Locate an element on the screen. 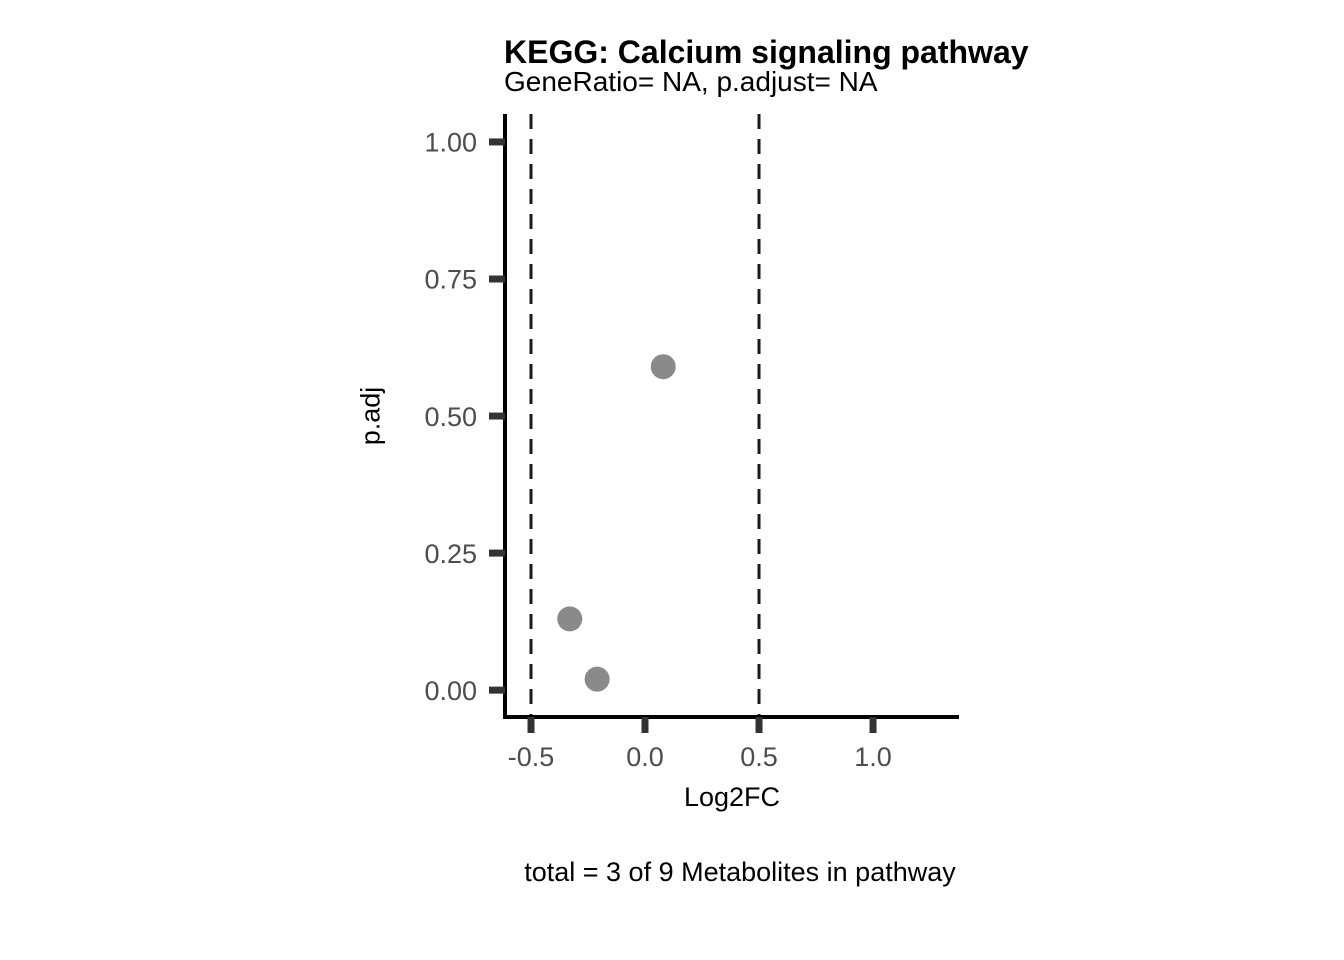  x-tick-label: 1.0 is located at coordinates (873, 757).